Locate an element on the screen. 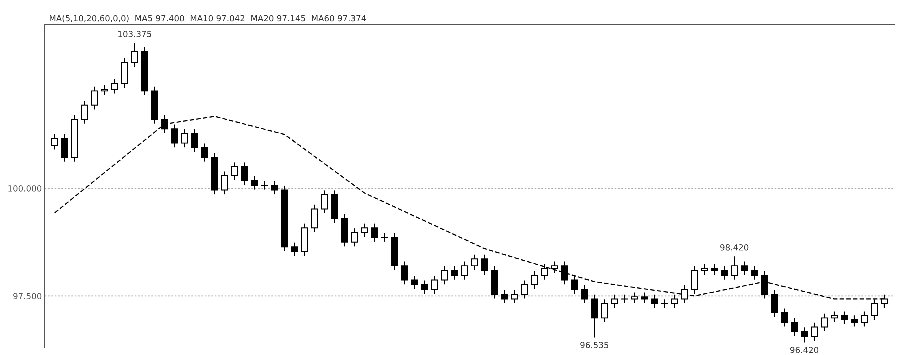  y-tick-label: 97.500 is located at coordinates (28, 296).